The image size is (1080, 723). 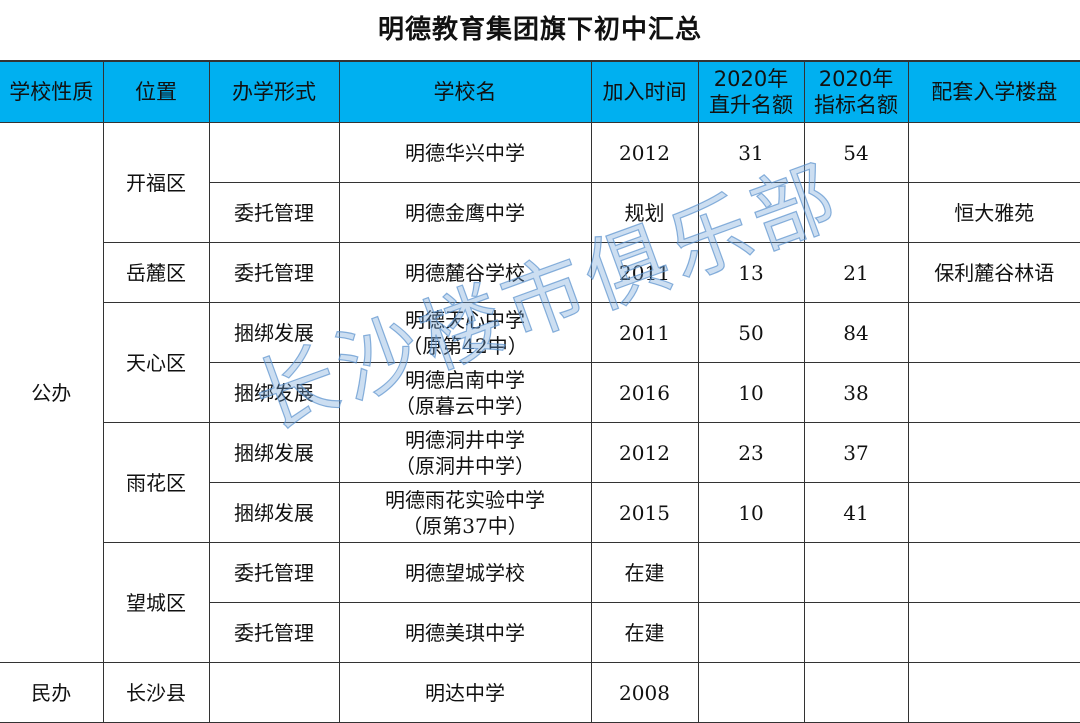 What do you see at coordinates (465, 452) in the screenshot?
I see `school-name-cell: 明德洞井中学 （原洞井中学）` at bounding box center [465, 452].